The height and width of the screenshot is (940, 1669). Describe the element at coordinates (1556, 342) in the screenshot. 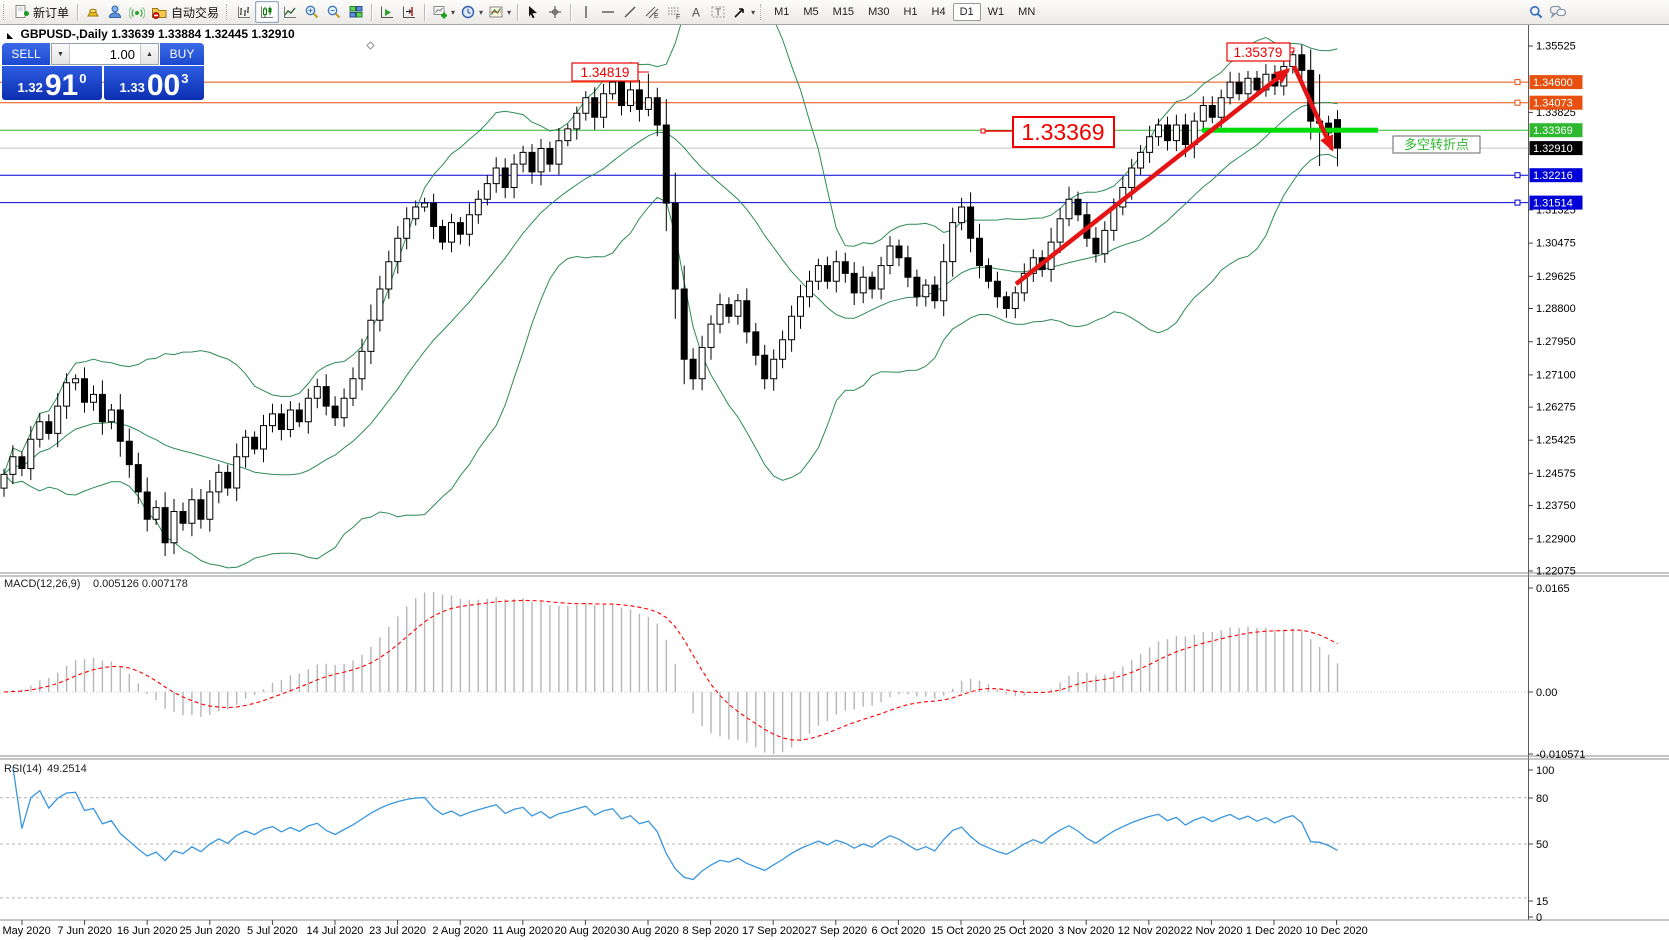

I see `svg-text: 1.27950` at that location.